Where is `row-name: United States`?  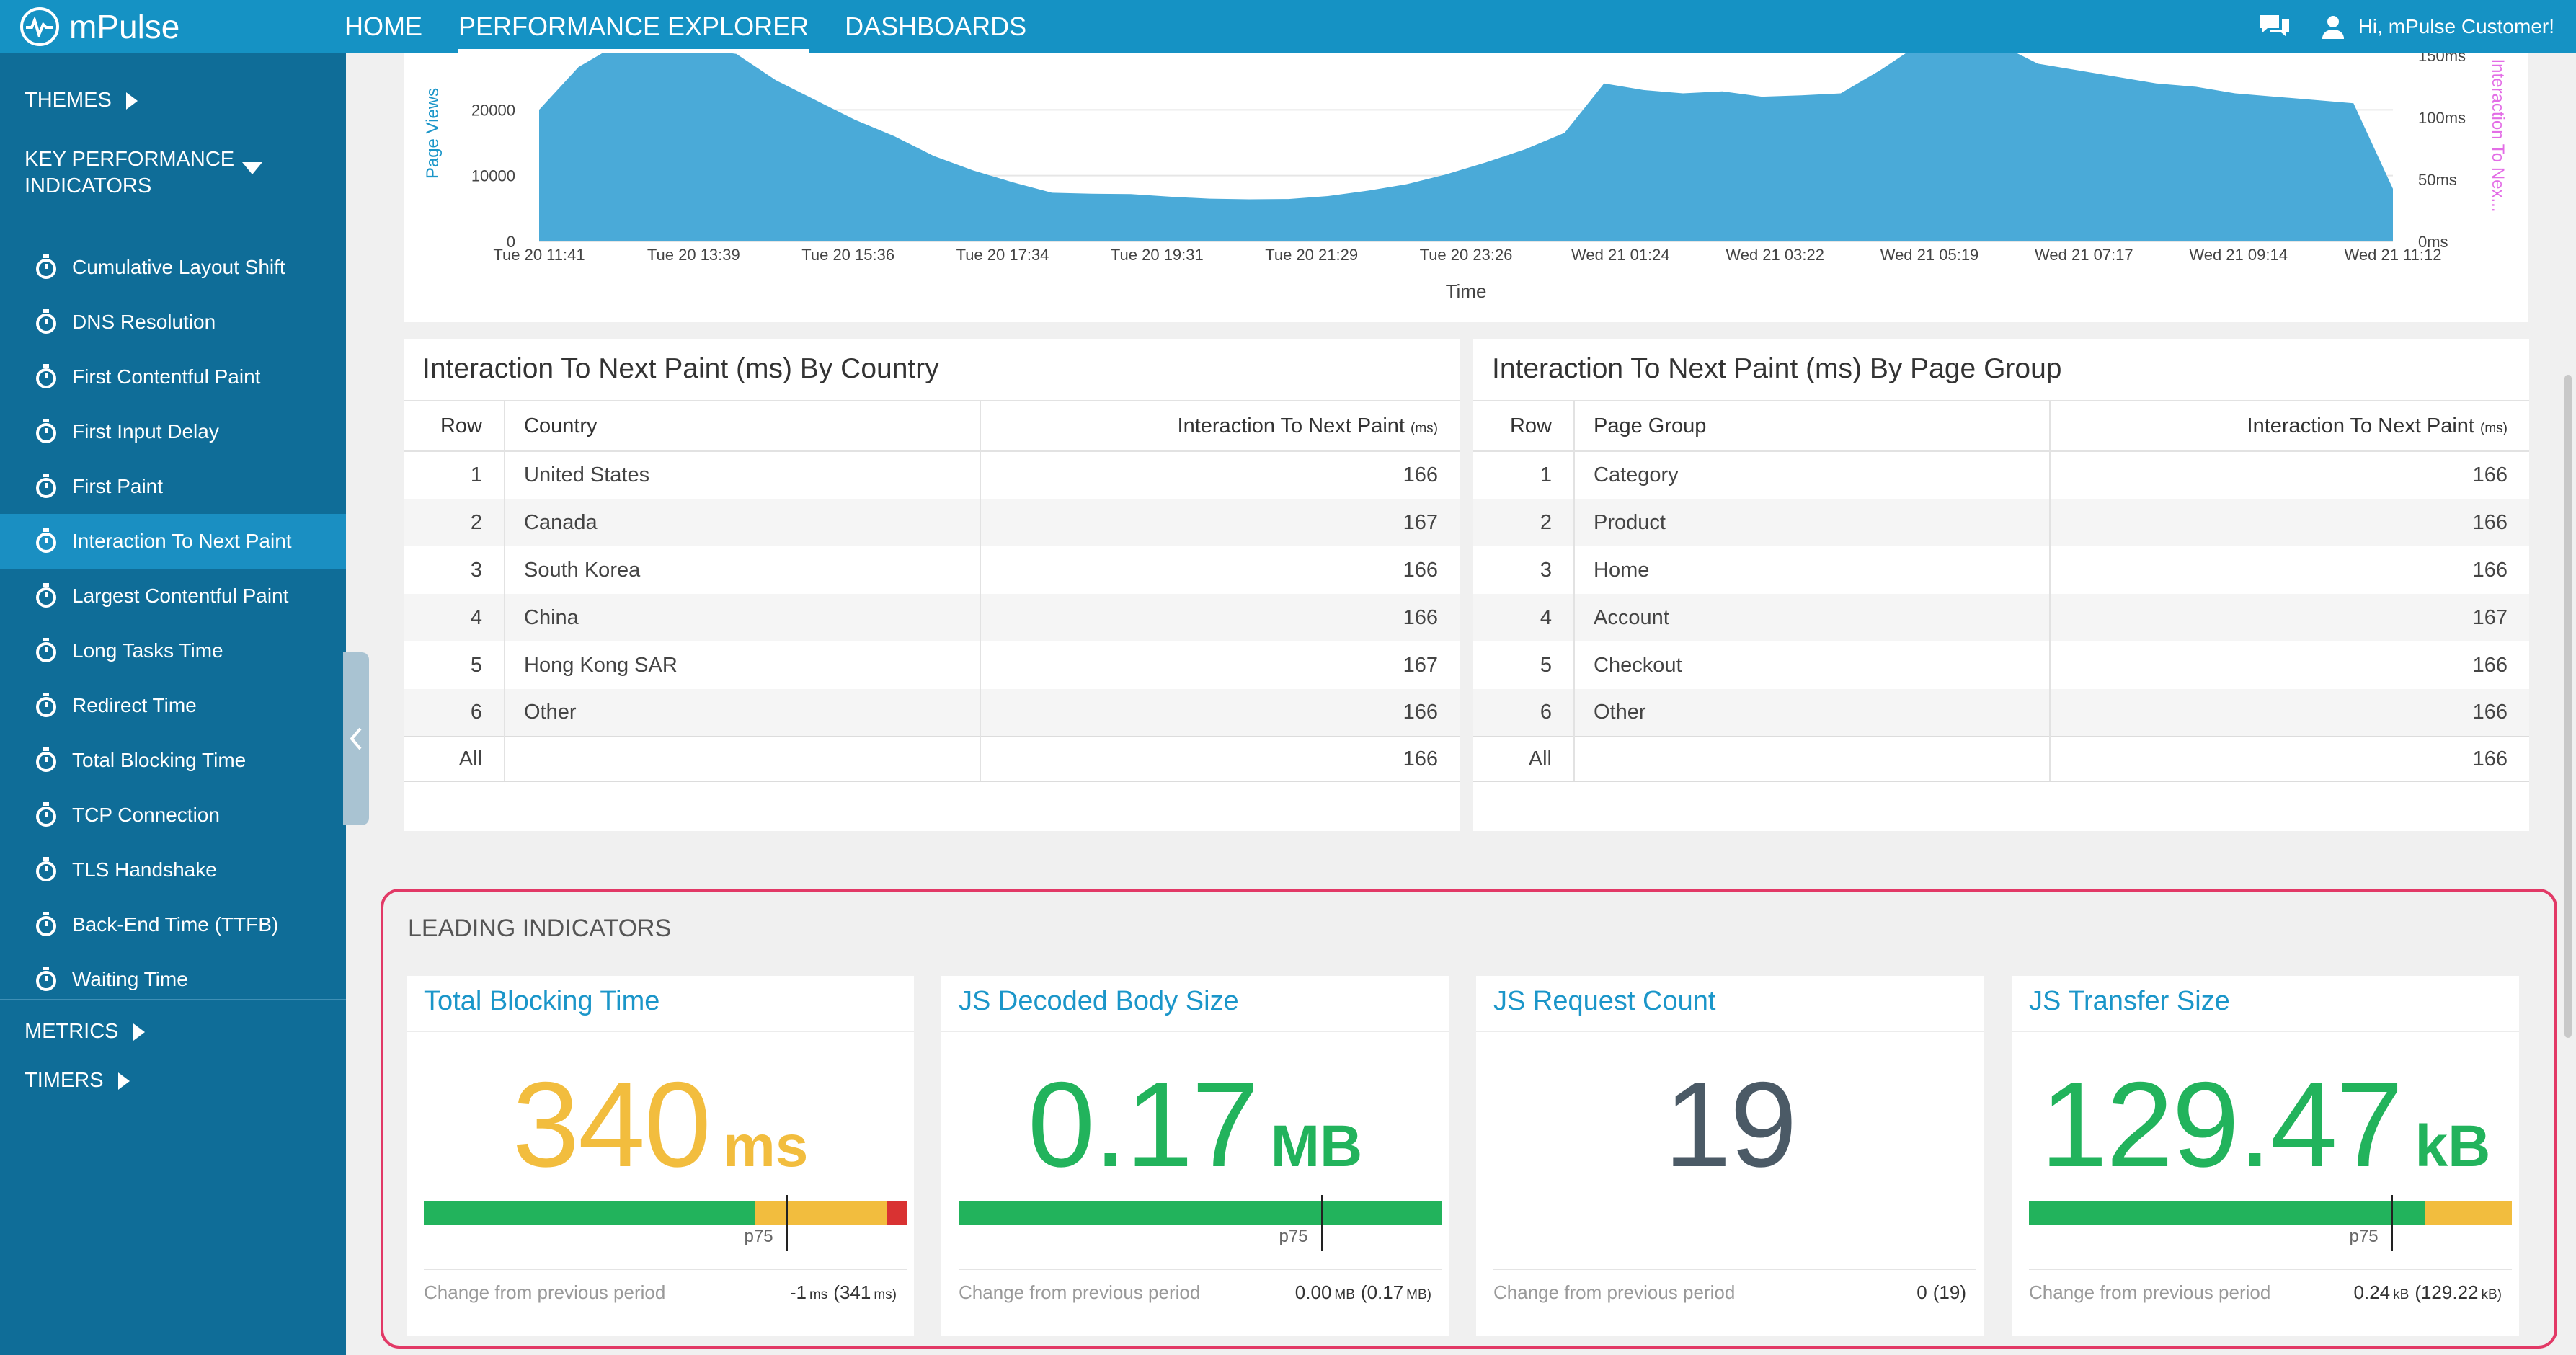
row-name: United States is located at coordinates (743, 475).